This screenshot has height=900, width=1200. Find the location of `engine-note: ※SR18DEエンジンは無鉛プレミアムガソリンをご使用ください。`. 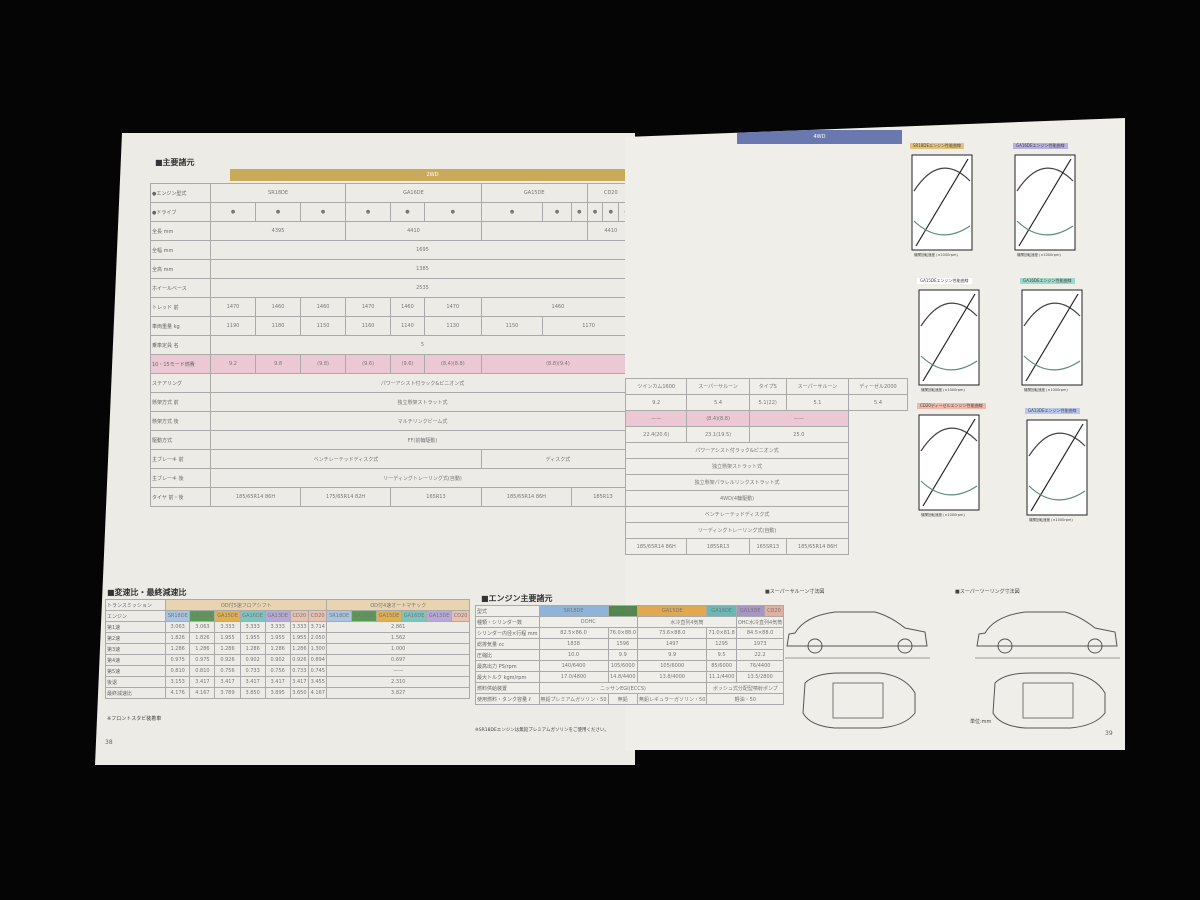

engine-note: ※SR18DEエンジンは無鉛プレミアムガソリンをご使用ください。 is located at coordinates (542, 730).